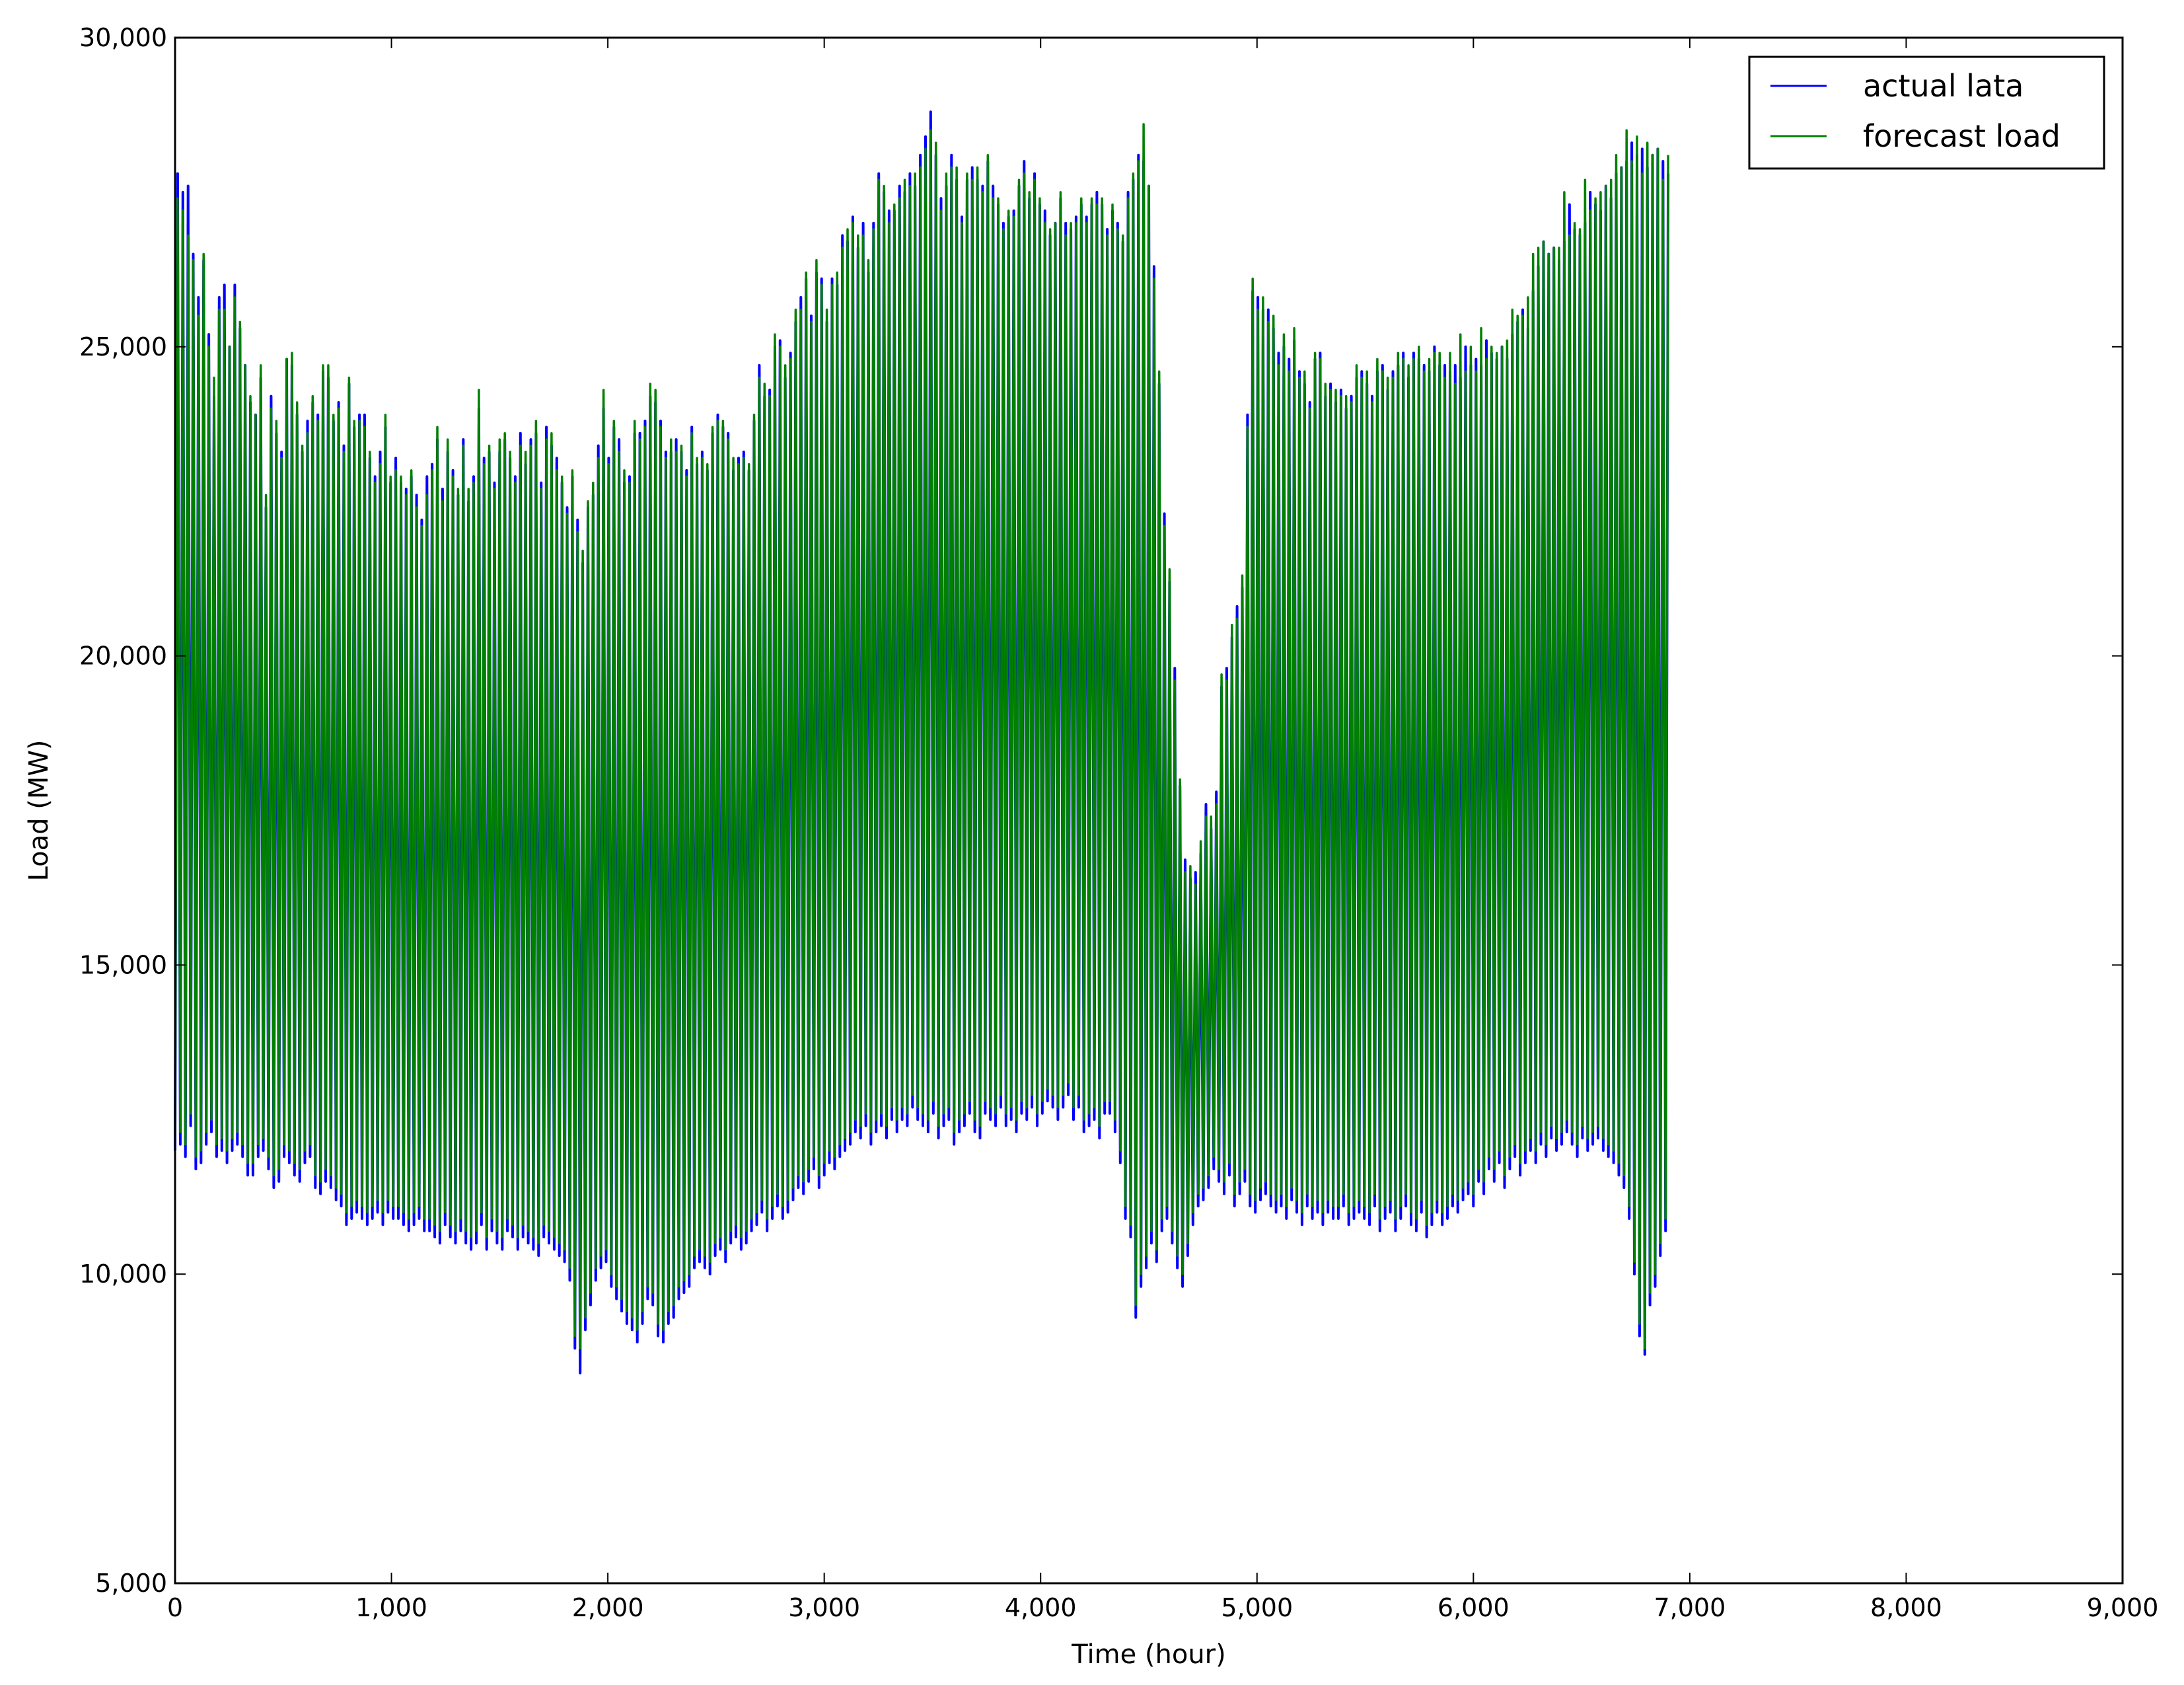 The height and width of the screenshot is (1685, 2184). Describe the element at coordinates (123, 964) in the screenshot. I see `y-tick-label: 15,000` at that location.